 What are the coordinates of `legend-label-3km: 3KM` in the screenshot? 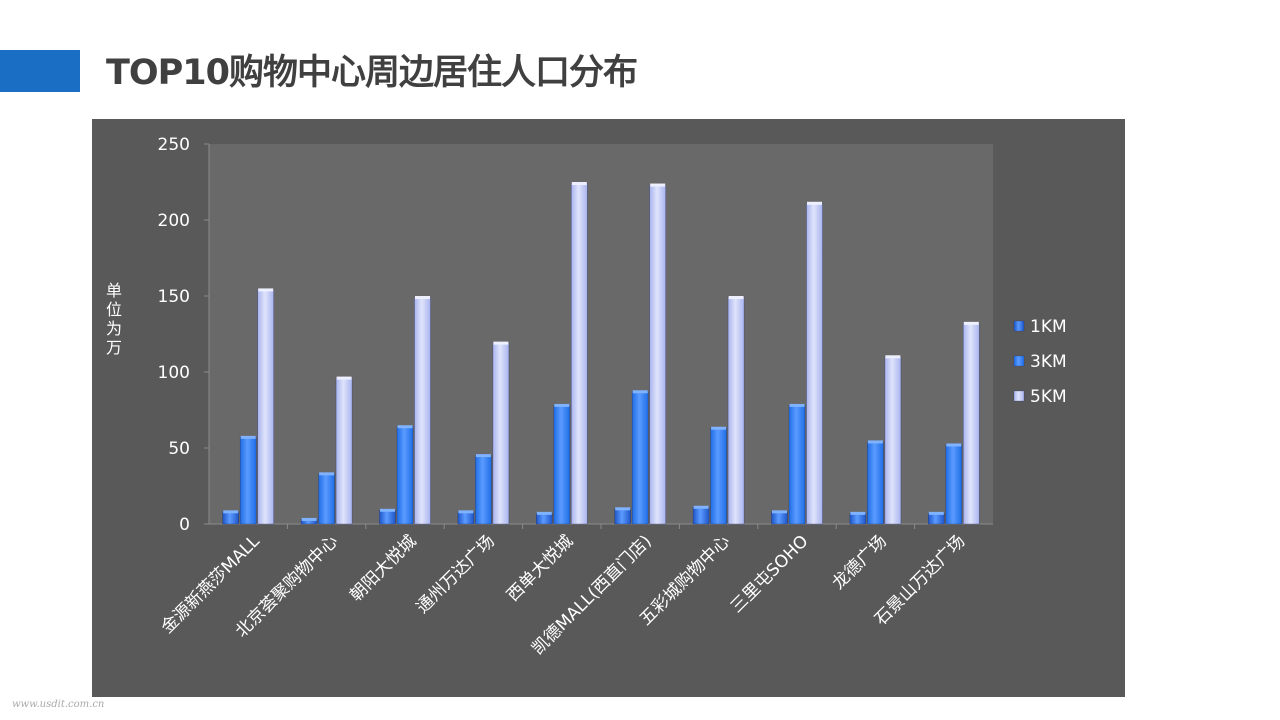 It's located at (1048, 362).